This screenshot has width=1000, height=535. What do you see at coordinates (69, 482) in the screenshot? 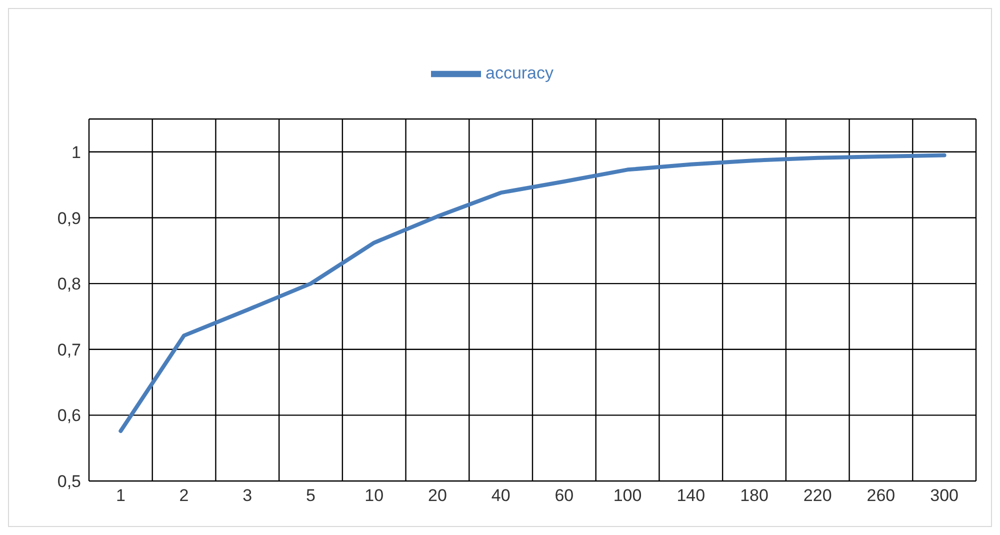
I see `y-tick-label: 0,5` at bounding box center [69, 482].